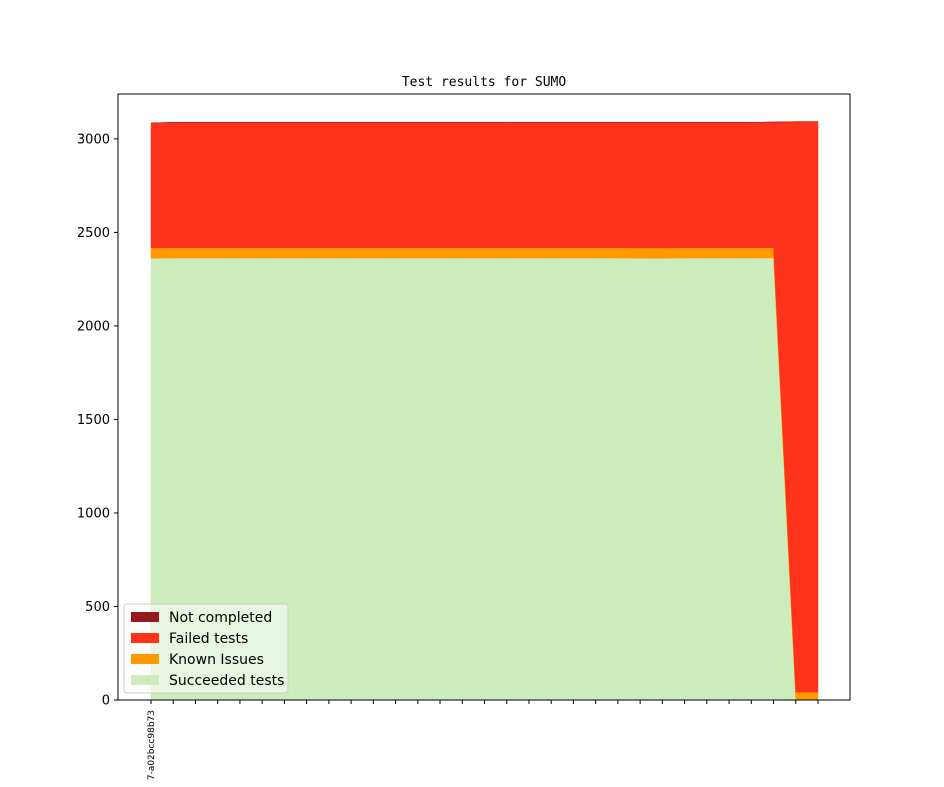 This screenshot has height=787, width=944. I want to click on y-tick-label: 1000, so click(93, 513).